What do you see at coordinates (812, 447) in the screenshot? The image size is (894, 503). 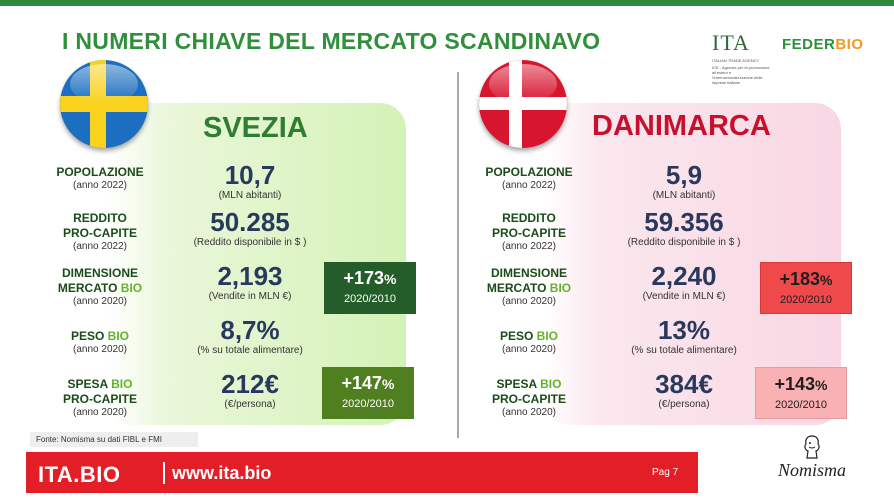 I see `nomisma-emblem-icon` at bounding box center [812, 447].